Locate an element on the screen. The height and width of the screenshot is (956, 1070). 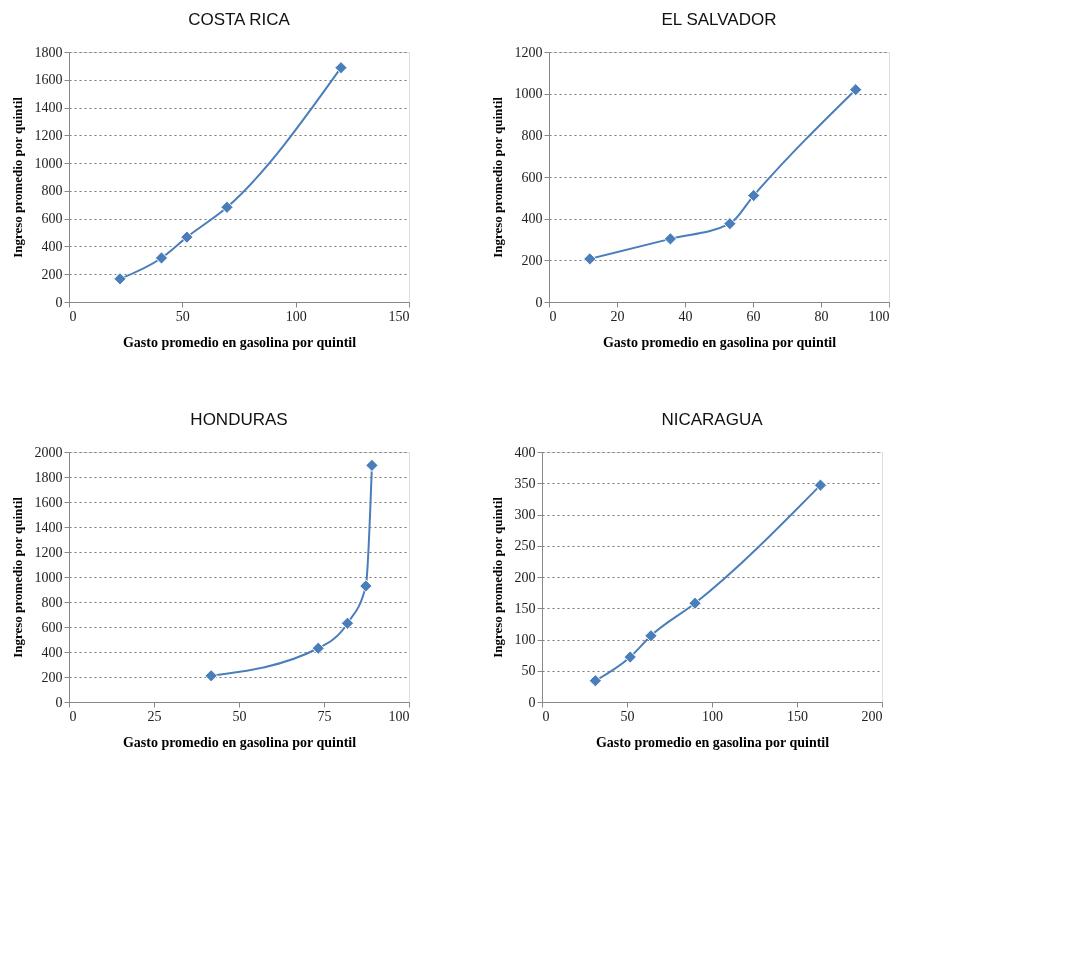
x-tick-label: 40 is located at coordinates (685, 316).